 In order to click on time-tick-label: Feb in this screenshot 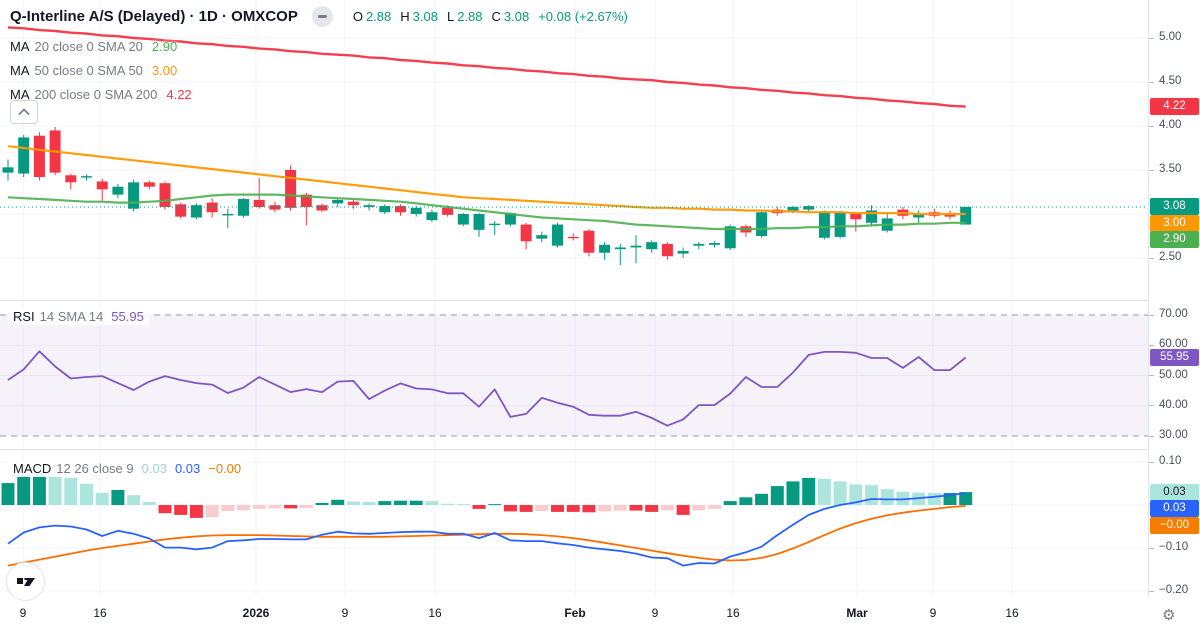, I will do `click(575, 613)`.